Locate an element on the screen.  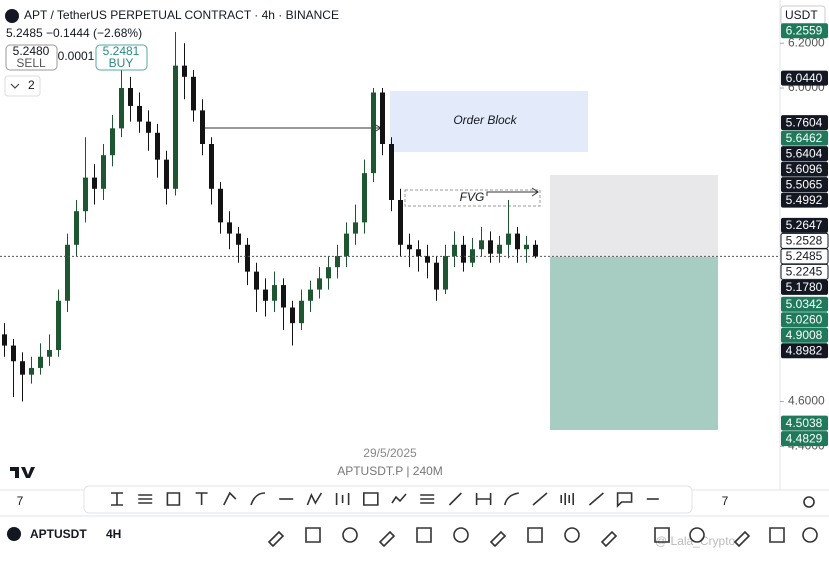
price-label: 5.0260 is located at coordinates (804, 319).